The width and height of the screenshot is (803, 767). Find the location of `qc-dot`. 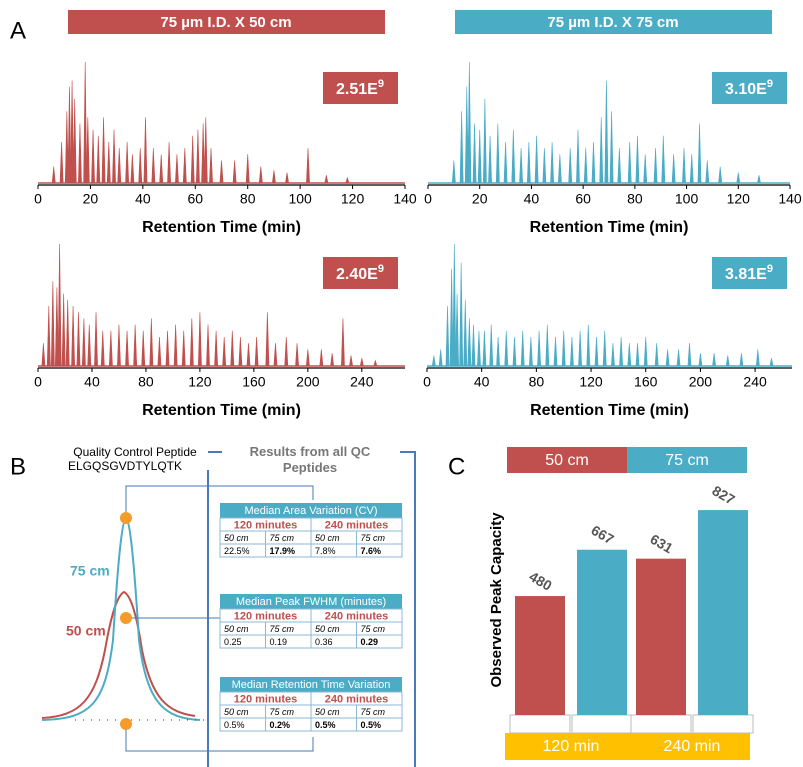

qc-dot is located at coordinates (126, 518).